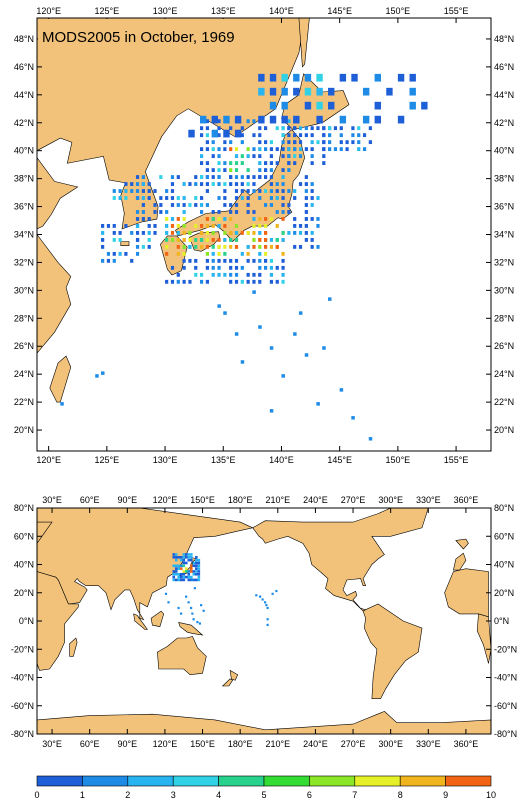 The height and width of the screenshot is (808, 529). What do you see at coordinates (504, 95) in the screenshot?
I see `y-tick-label-right: 44°N` at bounding box center [504, 95].